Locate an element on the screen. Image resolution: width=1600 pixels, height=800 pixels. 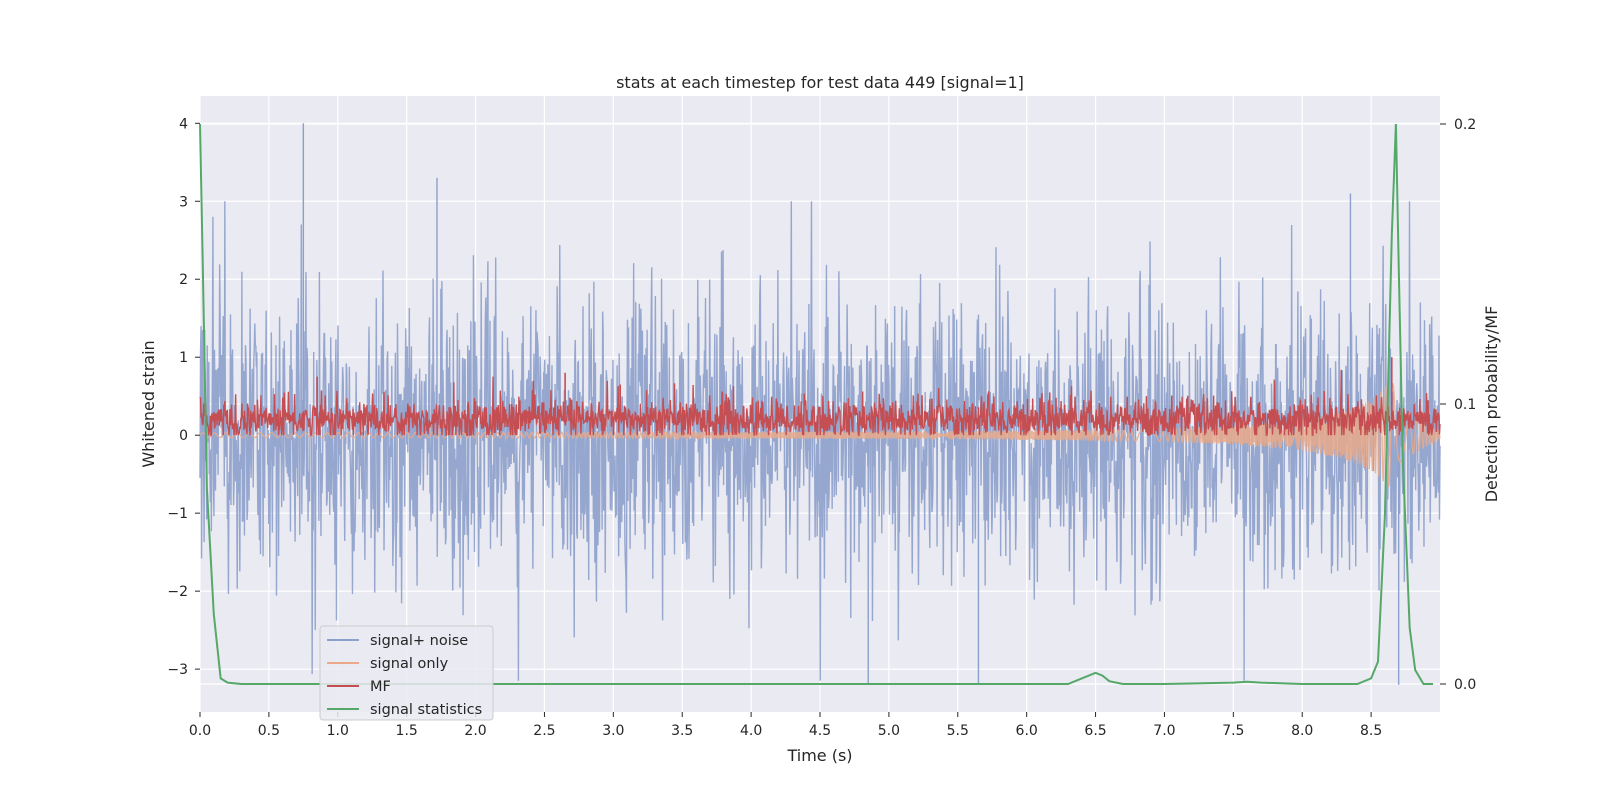
series-mf-line is located at coordinates (820, 402).